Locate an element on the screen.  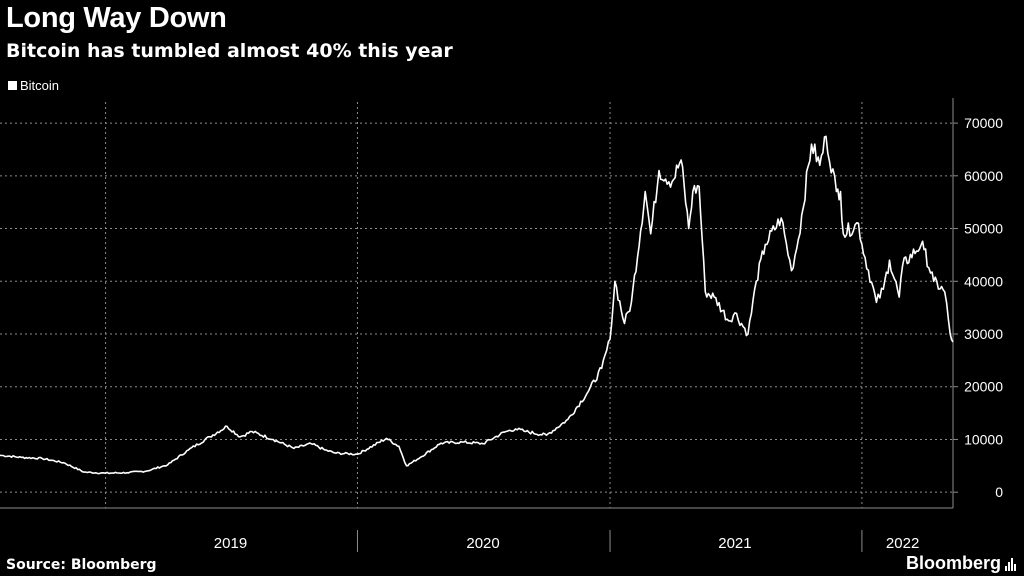
y-tick-label: 50000 is located at coordinates (983, 229).